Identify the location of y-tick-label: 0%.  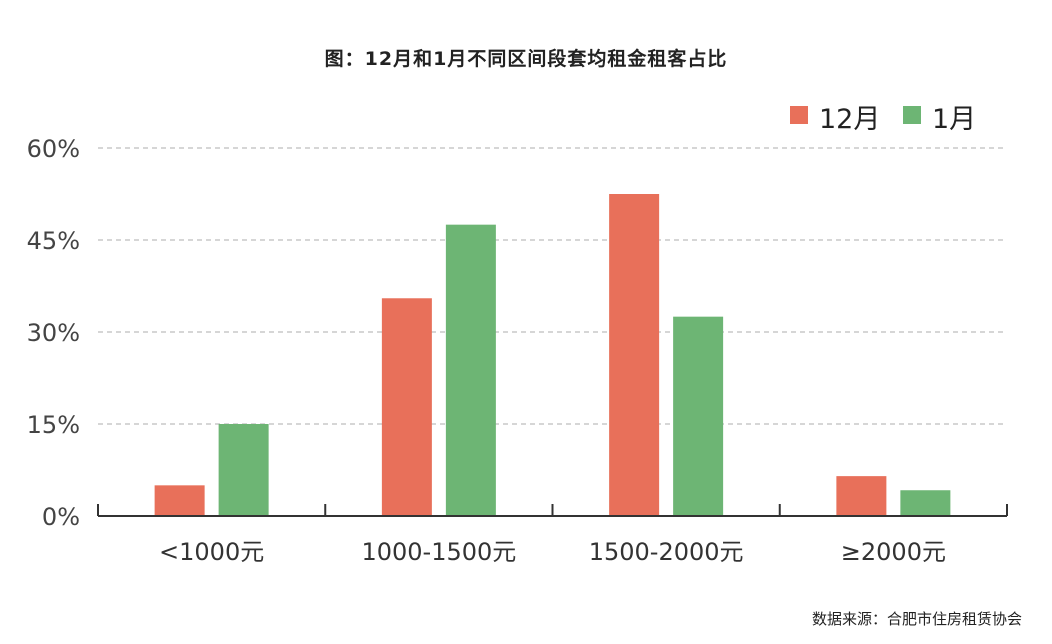
(61, 517).